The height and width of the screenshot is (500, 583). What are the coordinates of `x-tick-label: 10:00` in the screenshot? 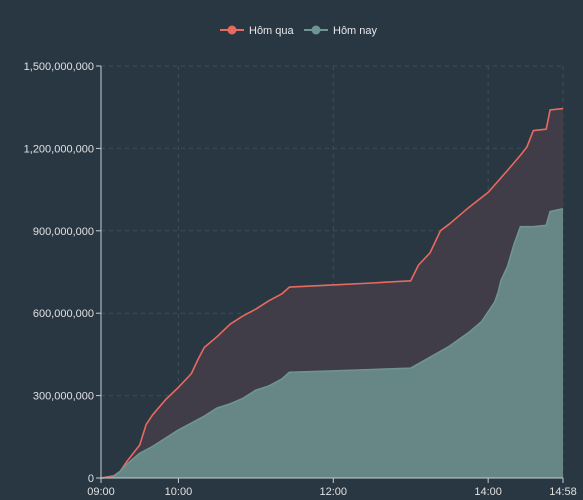 It's located at (179, 492).